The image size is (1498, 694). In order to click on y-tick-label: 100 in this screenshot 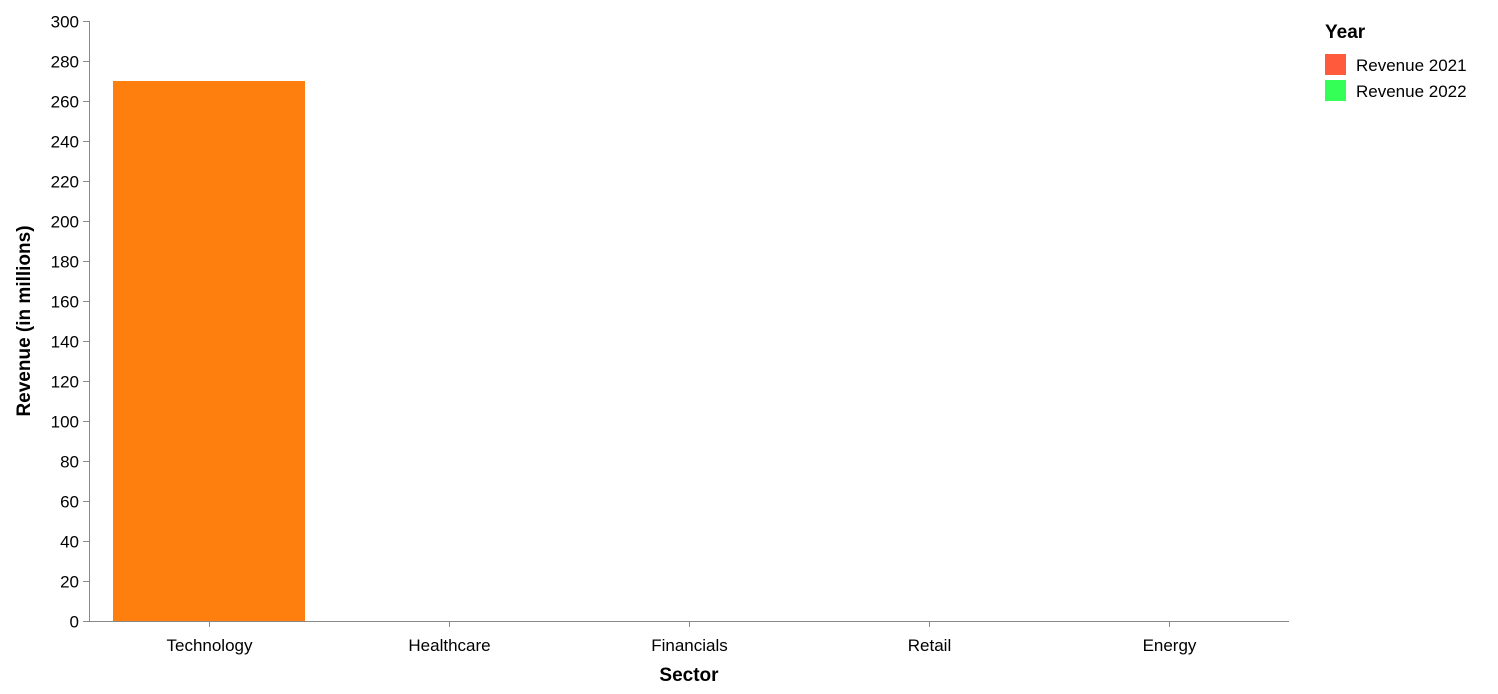, I will do `click(65, 422)`.